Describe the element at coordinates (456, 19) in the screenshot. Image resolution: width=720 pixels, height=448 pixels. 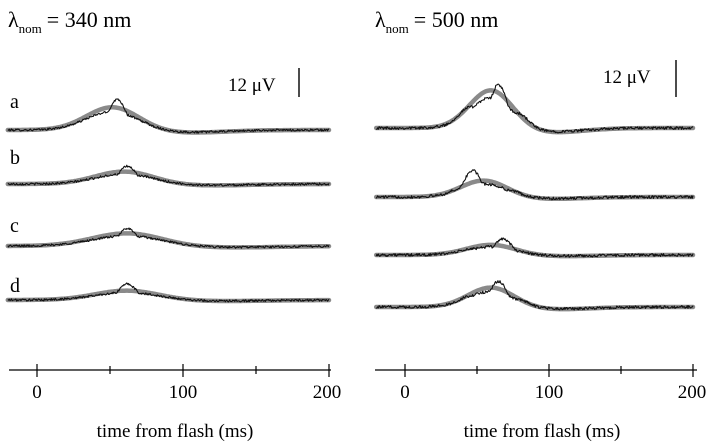
I see `wavelength-value: = 500 nm` at that location.